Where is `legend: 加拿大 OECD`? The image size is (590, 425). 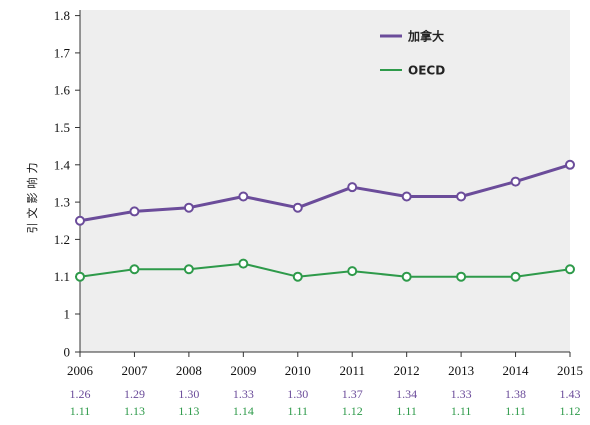 legend: 加拿大 OECD is located at coordinates (412, 53).